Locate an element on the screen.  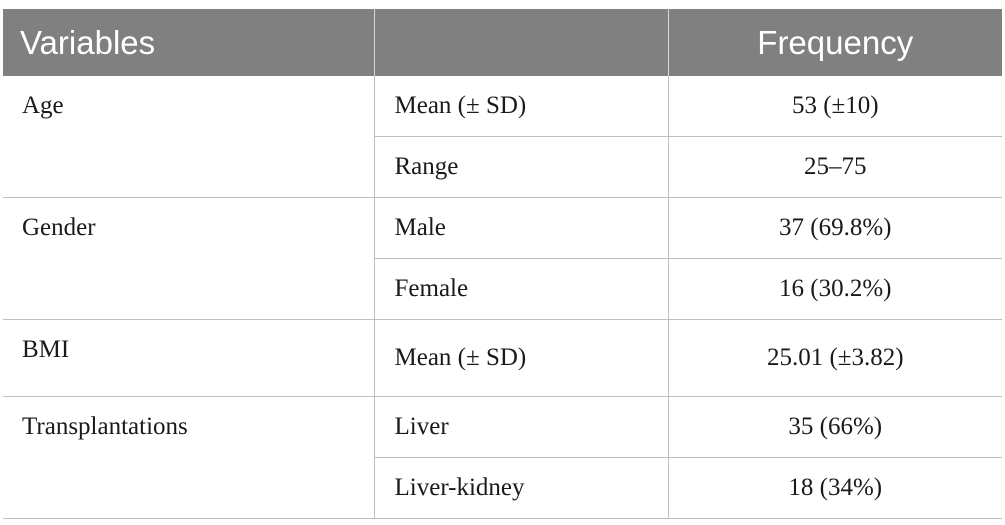
variable-cell-gender: Gender is located at coordinates (189, 258).